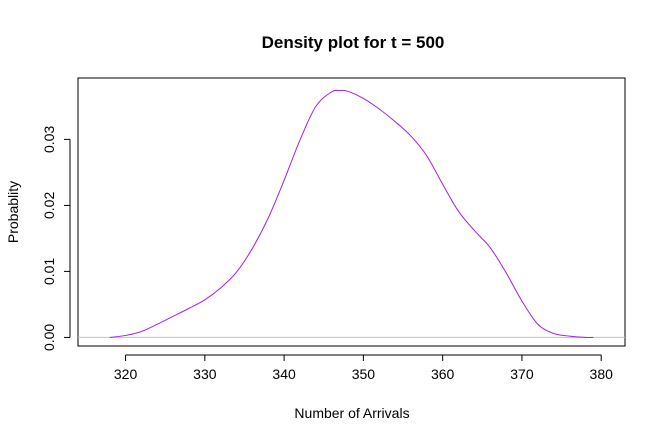 The image size is (666, 443). Describe the element at coordinates (56, 238) in the screenshot. I see `y-axis: 0.00 0.01 0.02 0.03` at that location.